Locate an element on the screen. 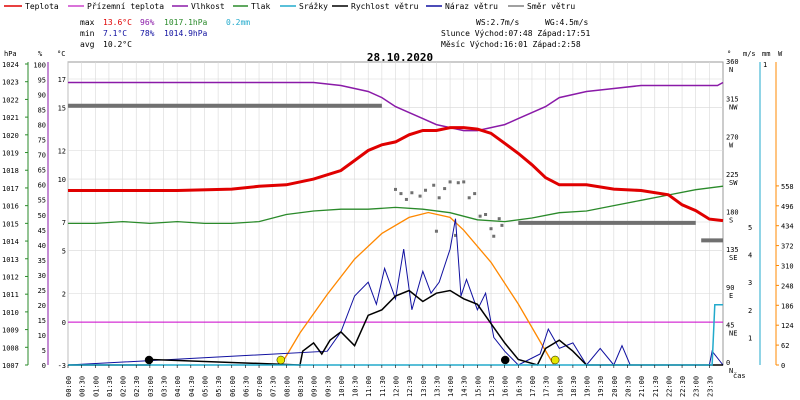 The width and height of the screenshot is (800, 400). dir-name-tick: E is located at coordinates (731, 296).